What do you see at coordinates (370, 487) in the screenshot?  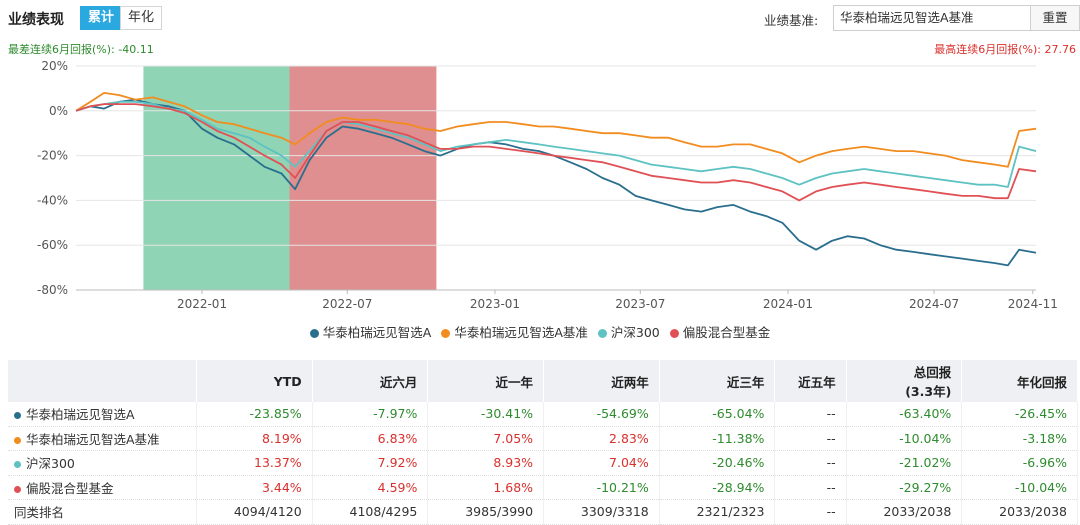 I see `table-cell: 4.59%` at bounding box center [370, 487].